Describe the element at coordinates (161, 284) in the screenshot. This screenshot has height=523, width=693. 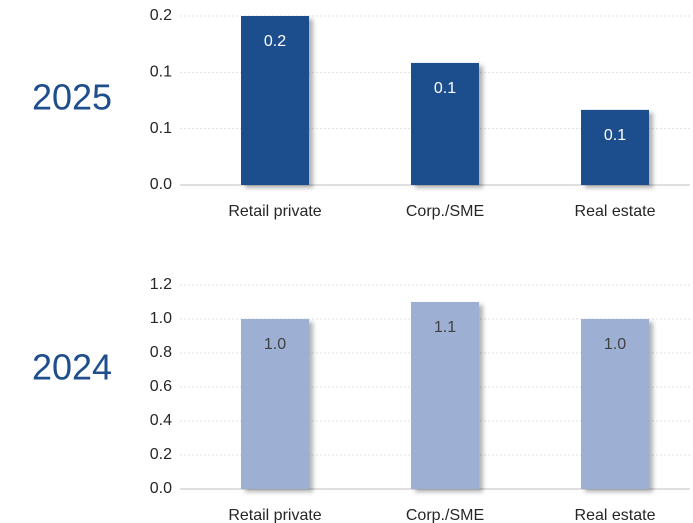
I see `y-tick-label: 1.2` at that location.